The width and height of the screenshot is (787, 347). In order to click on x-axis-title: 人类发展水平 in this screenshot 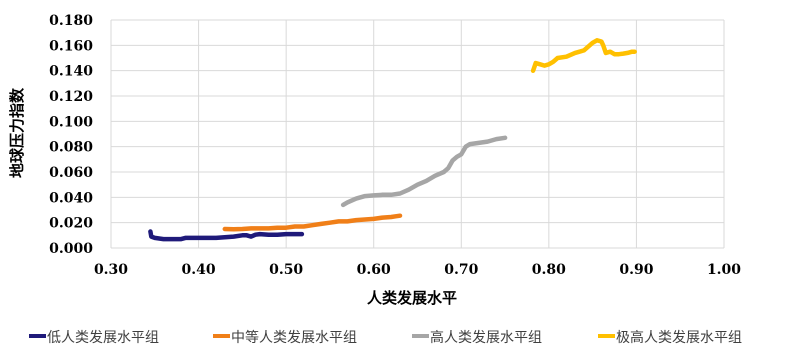, I will do `click(412, 298)`.